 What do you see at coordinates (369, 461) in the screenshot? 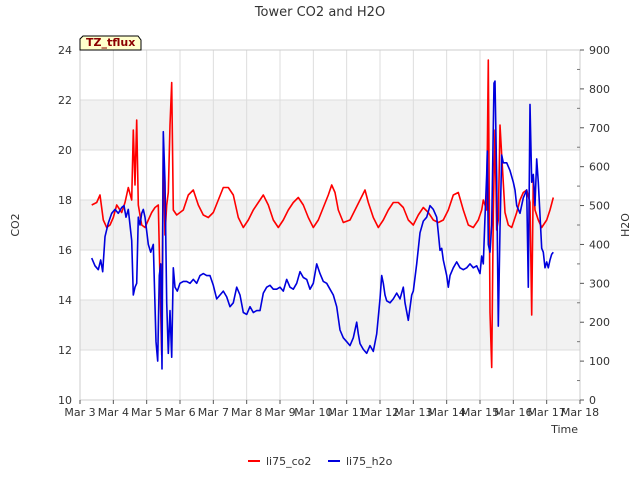
I see `legend-label-li75_h2o: li75_h2o` at bounding box center [369, 461].